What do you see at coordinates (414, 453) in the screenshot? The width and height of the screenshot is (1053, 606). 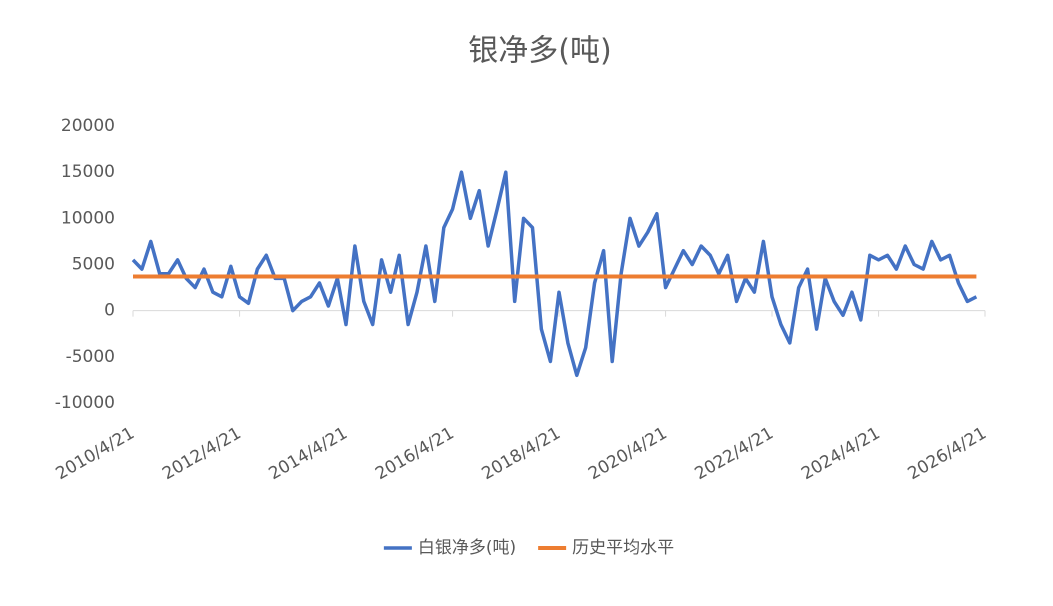 I see `x-tick-label: 2016/4/21` at bounding box center [414, 453].